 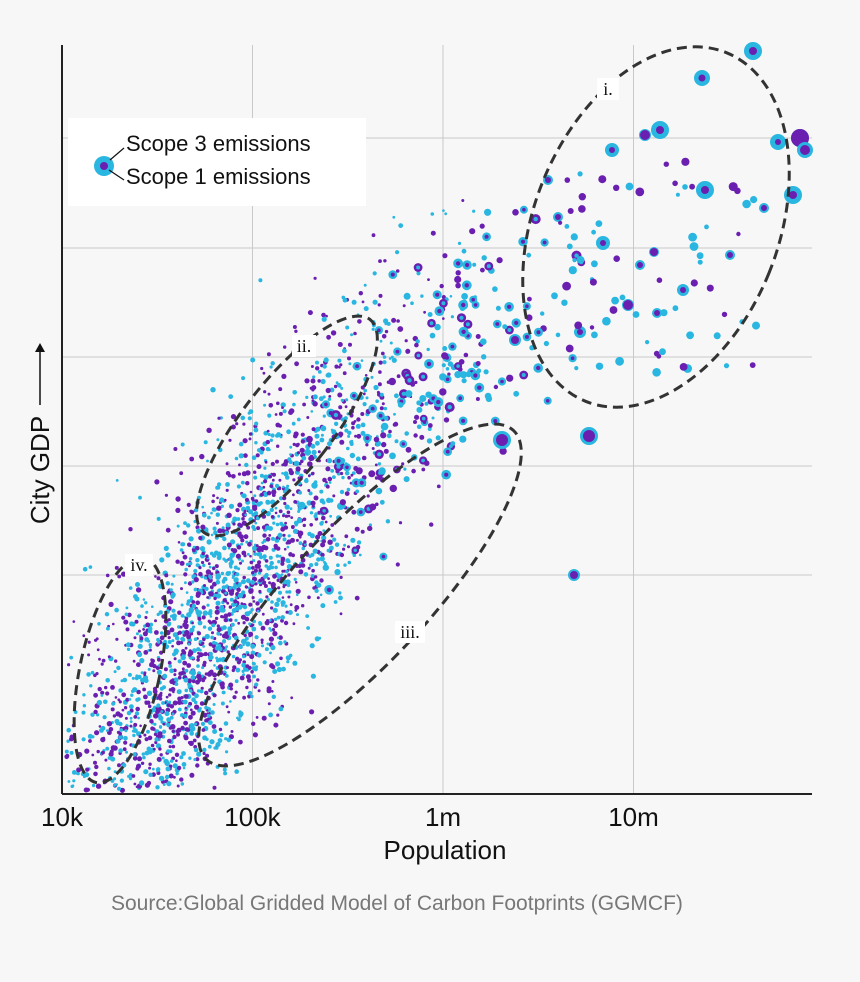 I want to click on arrow-icon, so click(x=40, y=347).